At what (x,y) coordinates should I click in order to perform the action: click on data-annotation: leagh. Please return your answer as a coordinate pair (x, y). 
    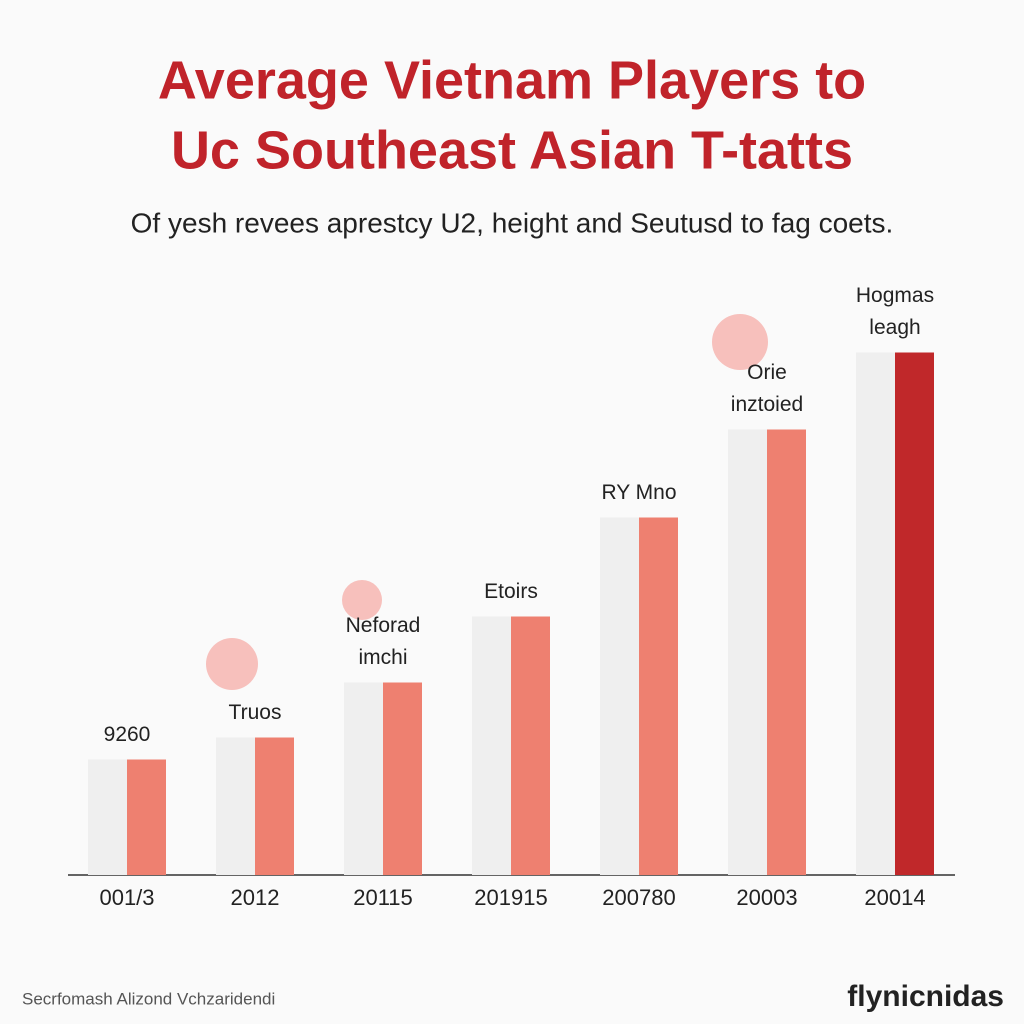
    Looking at the image, I should click on (894, 327).